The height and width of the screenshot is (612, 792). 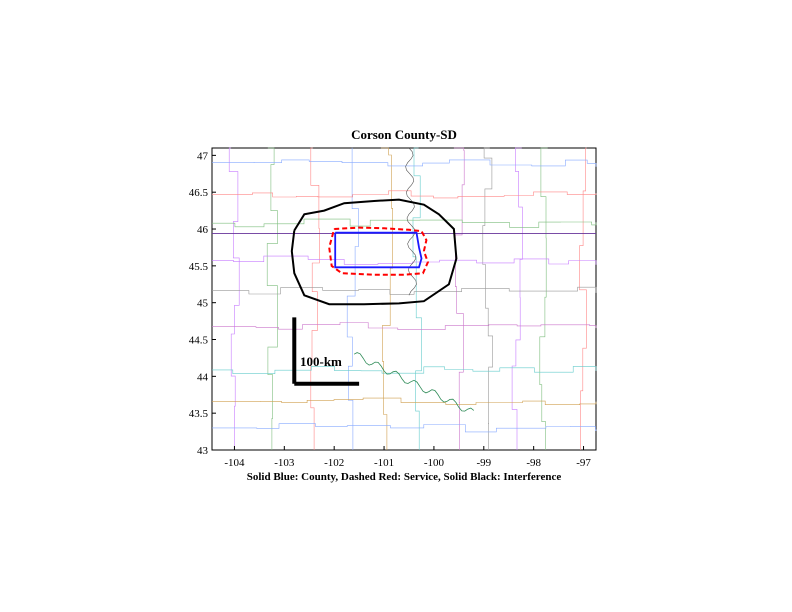 I want to click on interference-contour, so click(x=374, y=252).